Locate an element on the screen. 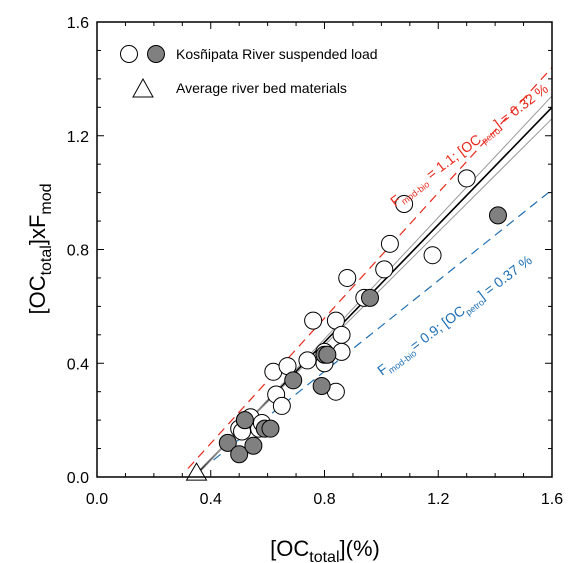  x-tick-label: 0.0 is located at coordinates (97, 499).